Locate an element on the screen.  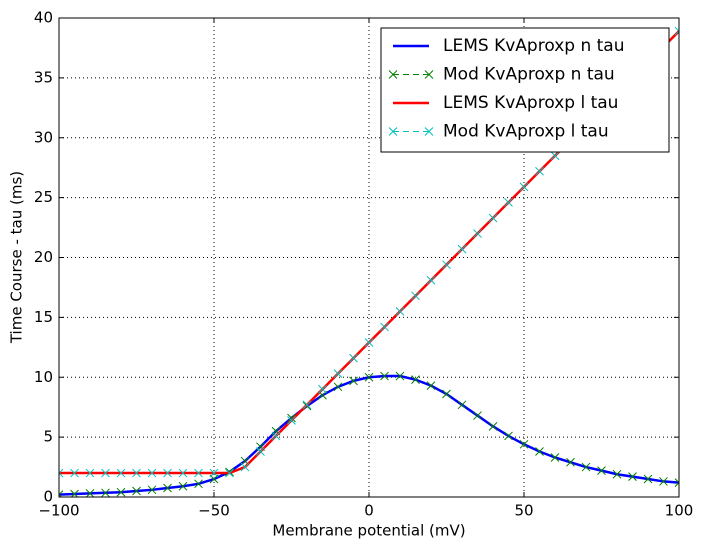
x-axis-label: Membrane potential (mV) is located at coordinates (368, 531).